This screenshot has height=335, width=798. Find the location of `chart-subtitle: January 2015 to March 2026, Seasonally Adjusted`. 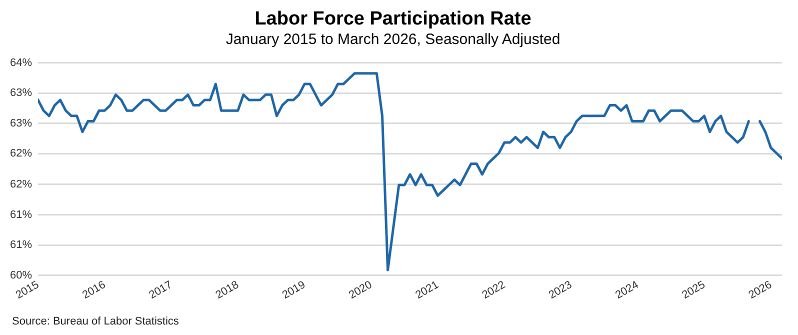

chart-subtitle: January 2015 to March 2026, Seasonally Adjusted is located at coordinates (393, 39).